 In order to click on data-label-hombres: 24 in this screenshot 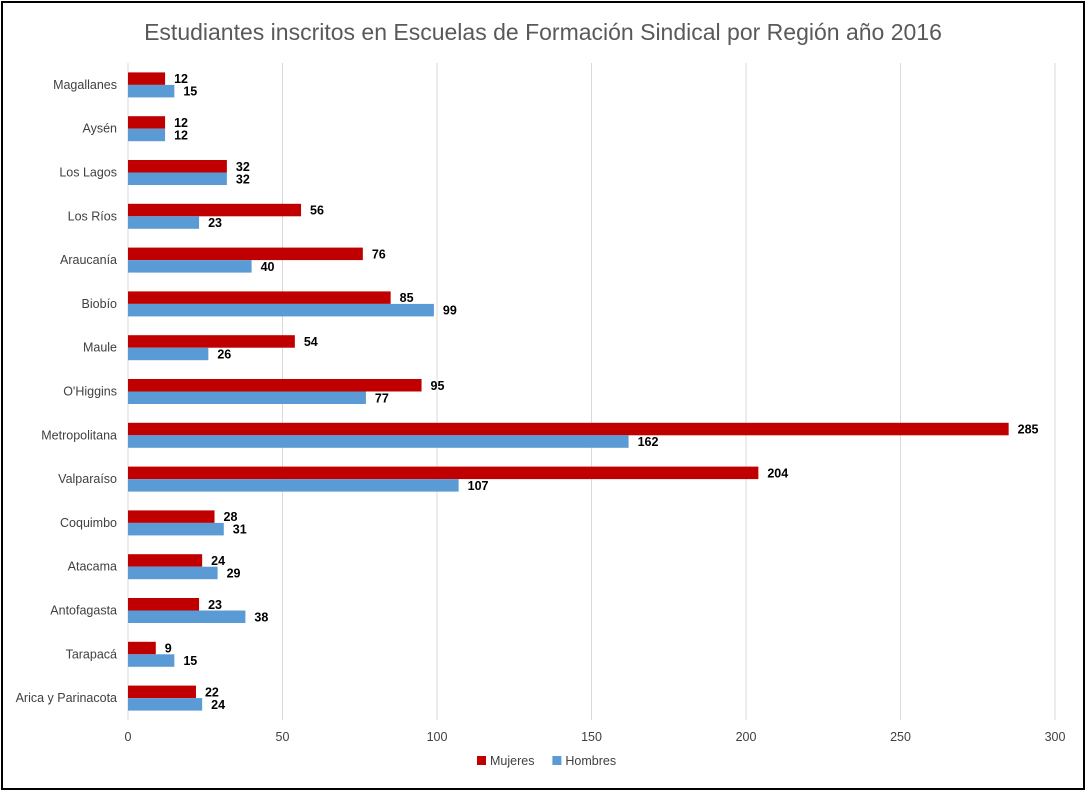, I will do `click(218, 705)`.